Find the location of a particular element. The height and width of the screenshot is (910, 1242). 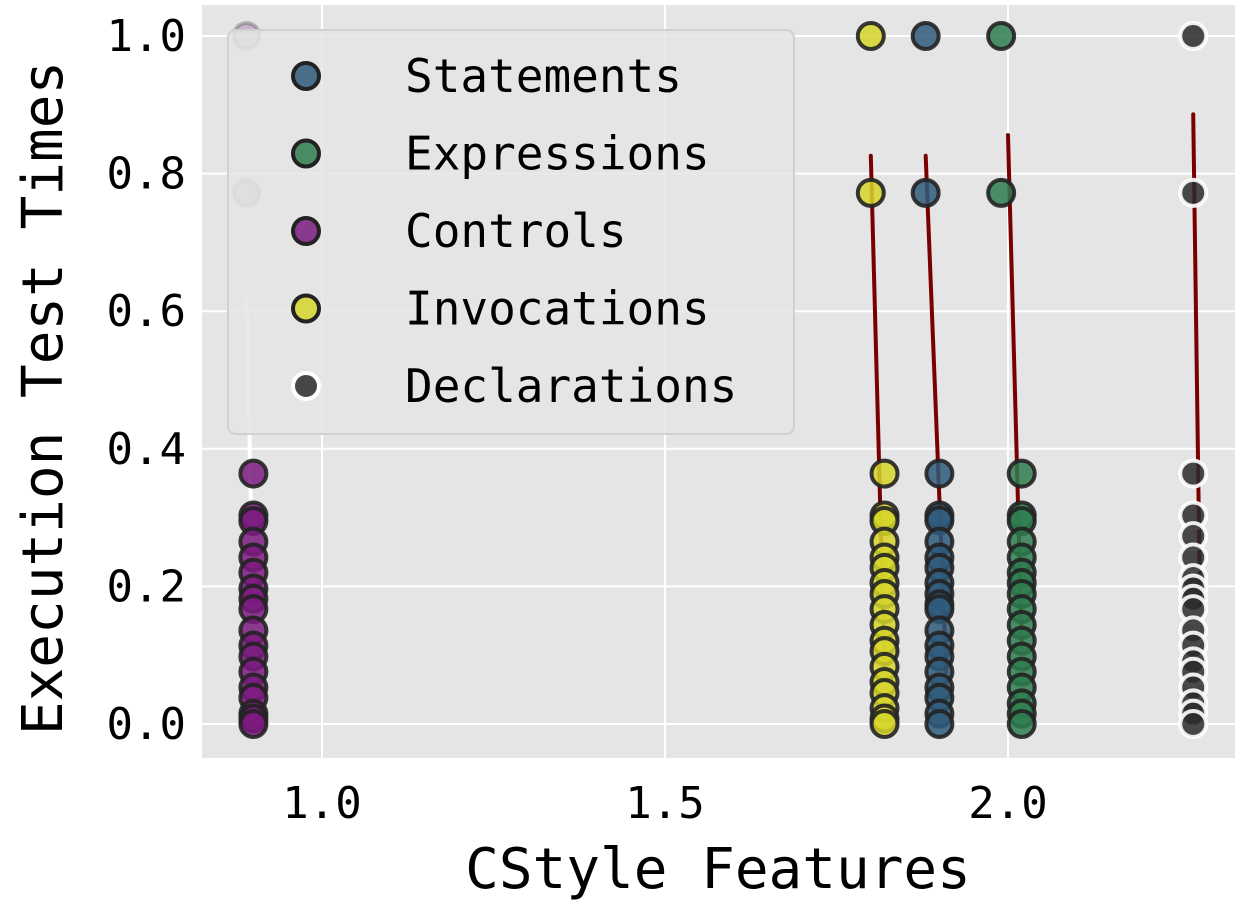

legend-label: Invocations is located at coordinates (557, 309).